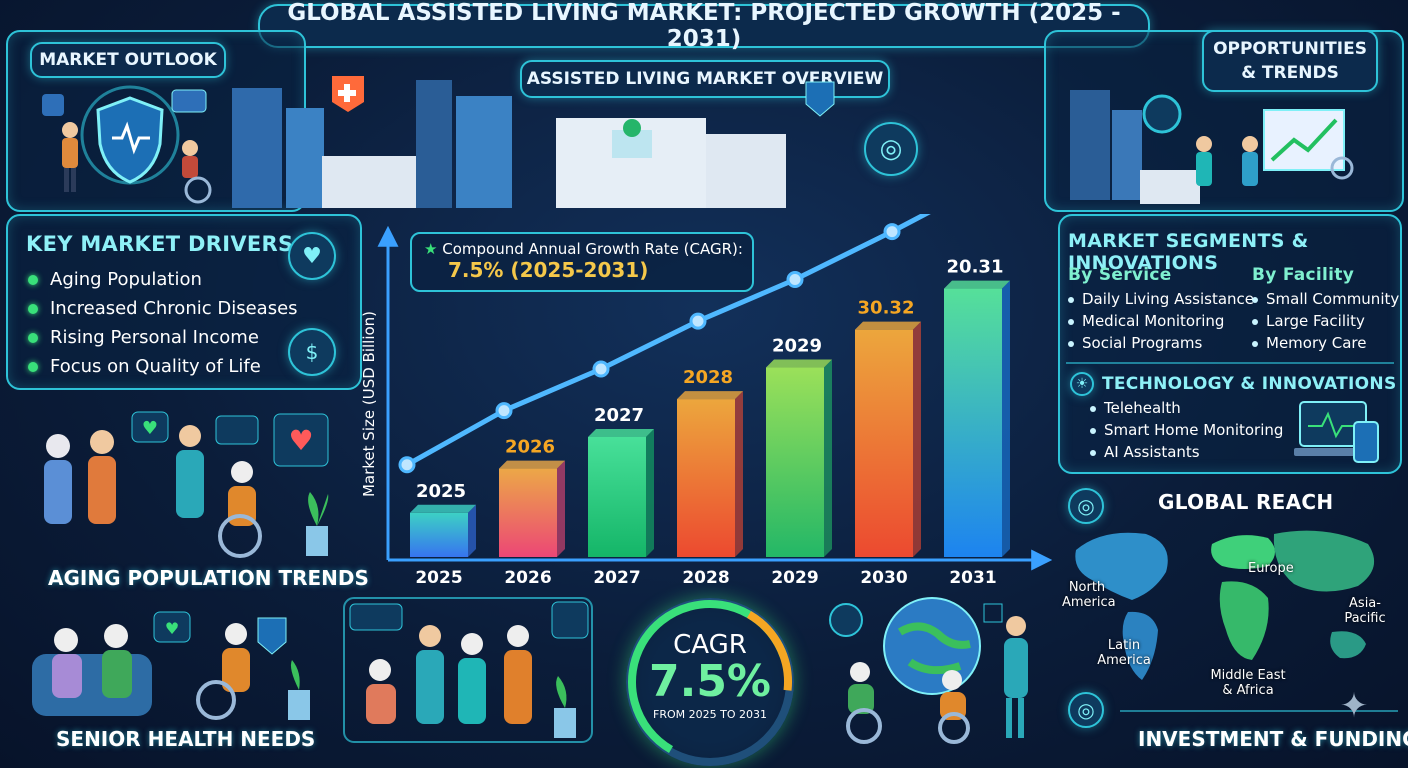 This screenshot has height=768, width=1408. What do you see at coordinates (115, 279) in the screenshot?
I see `driver-item: Aging Population` at bounding box center [115, 279].